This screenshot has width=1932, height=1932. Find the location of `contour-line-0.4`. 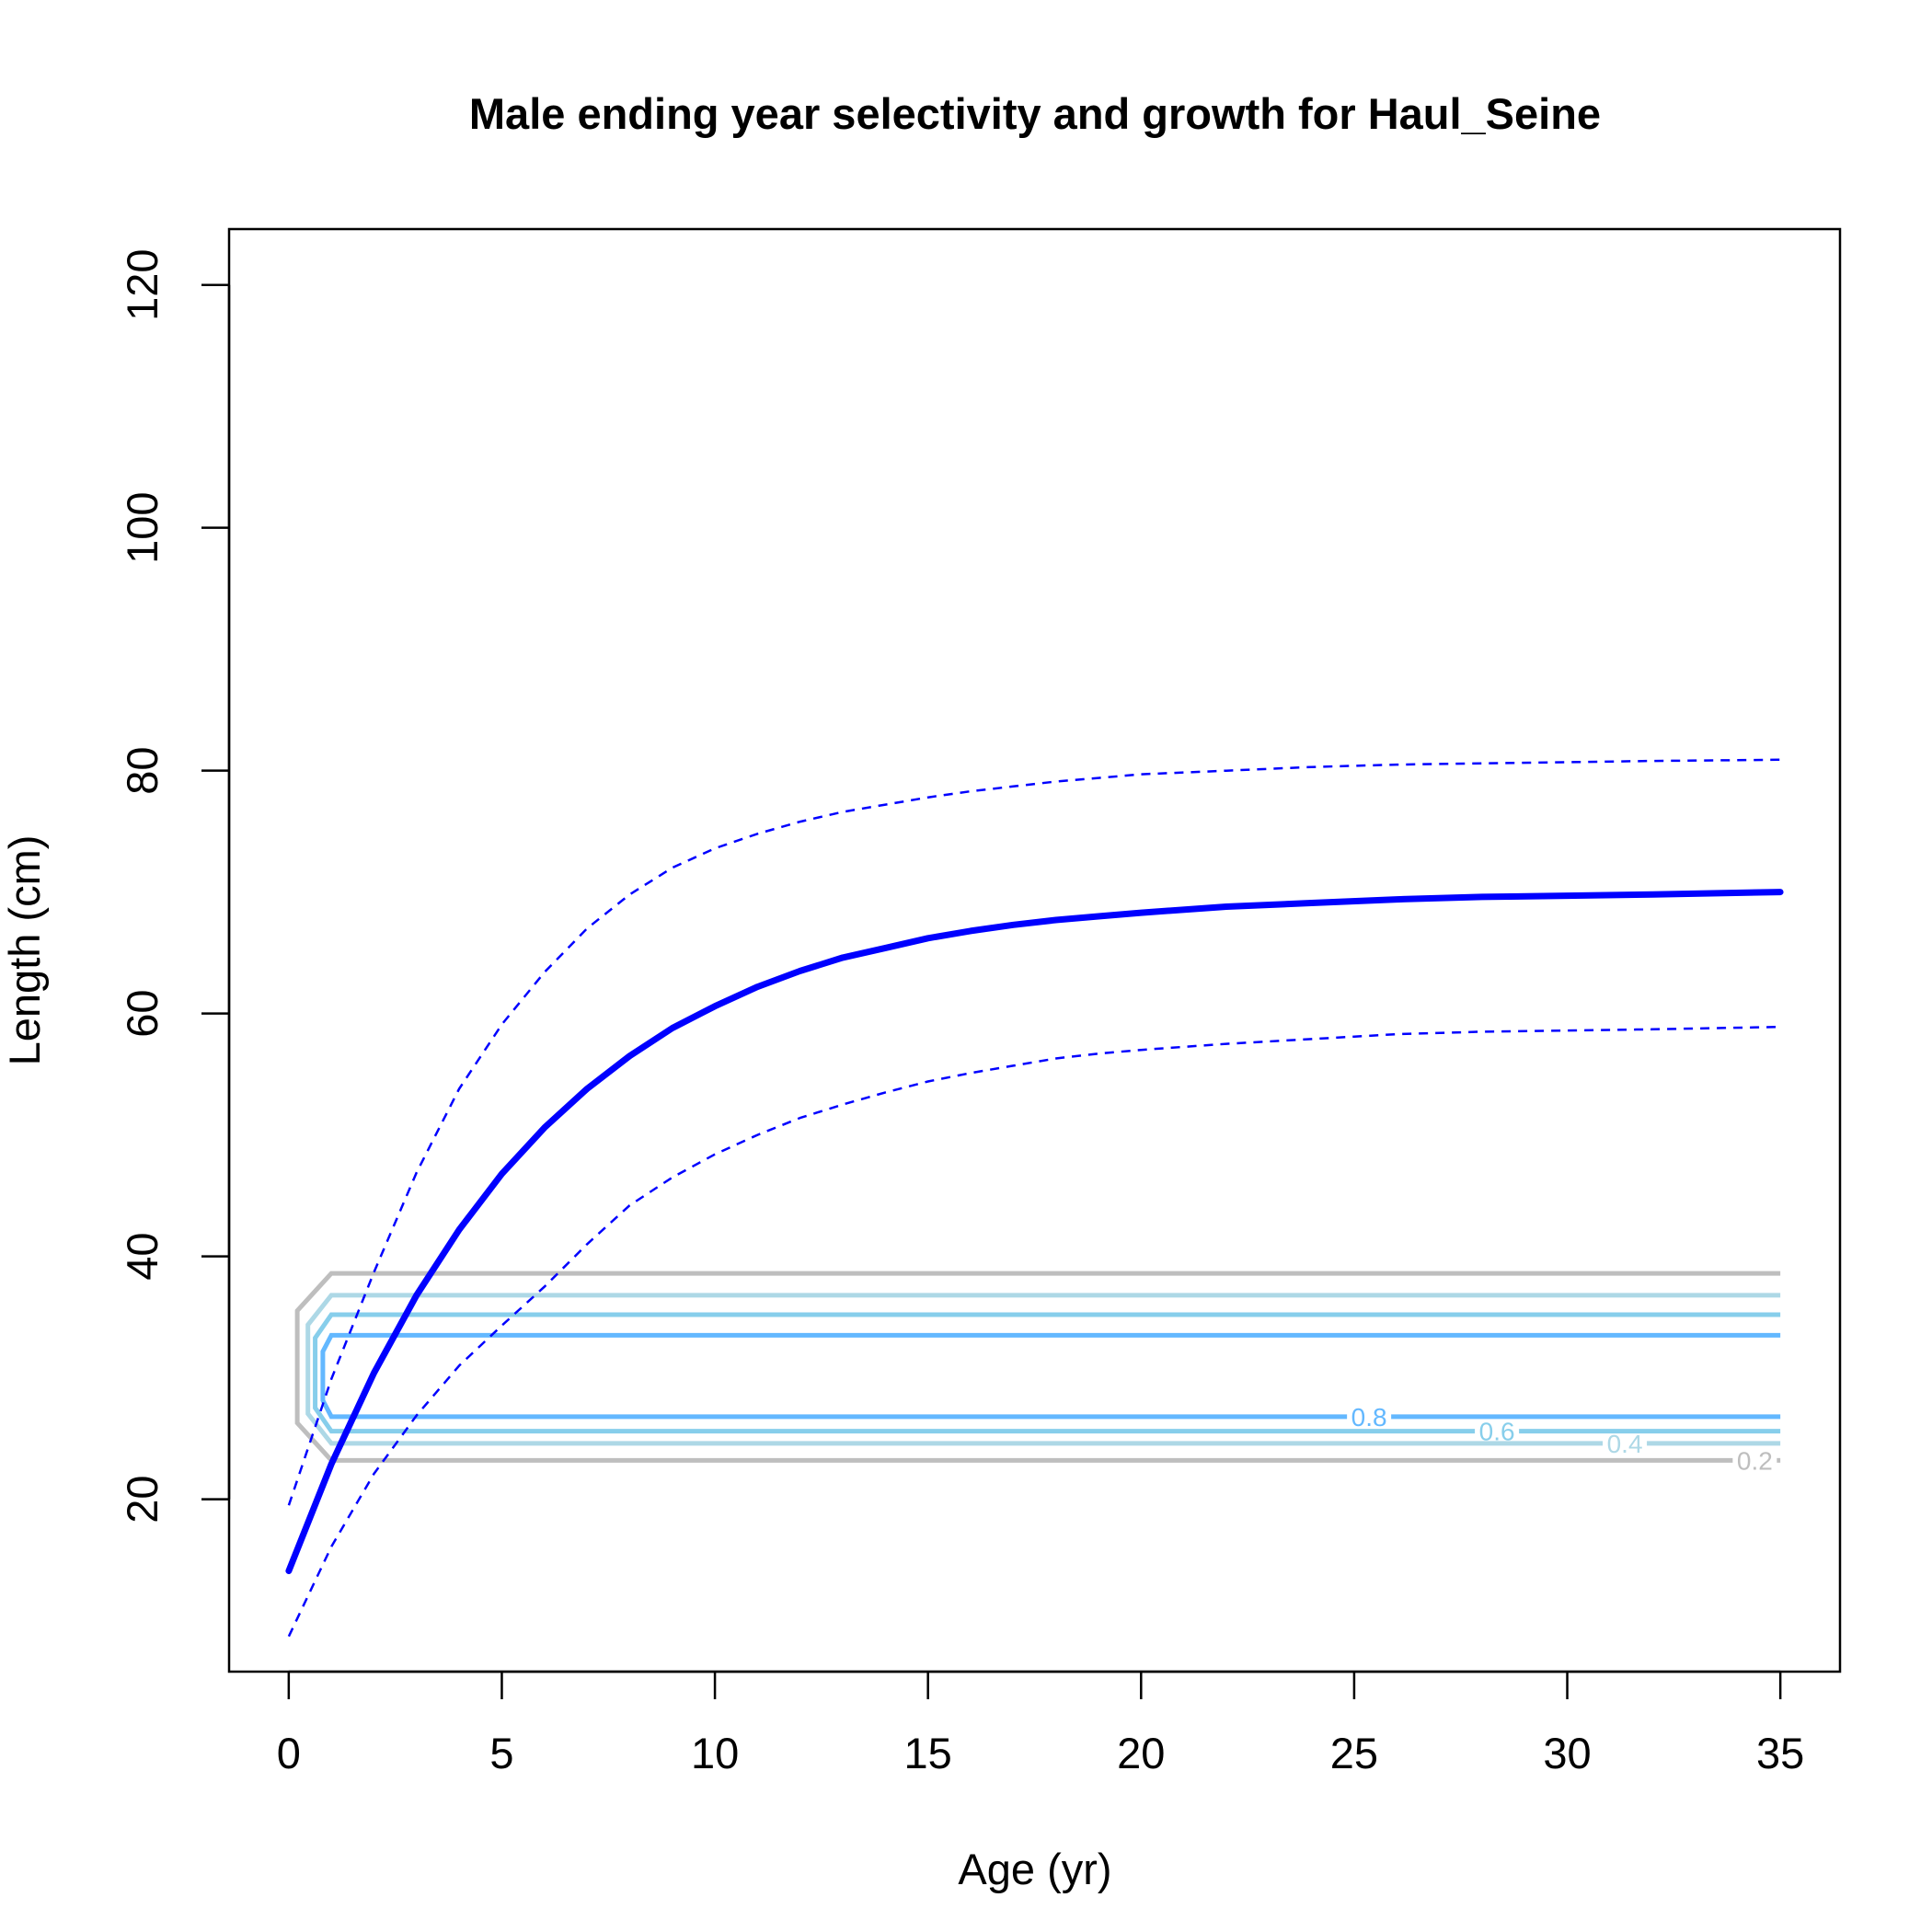

contour-line-0.4 is located at coordinates (1043, 1369).